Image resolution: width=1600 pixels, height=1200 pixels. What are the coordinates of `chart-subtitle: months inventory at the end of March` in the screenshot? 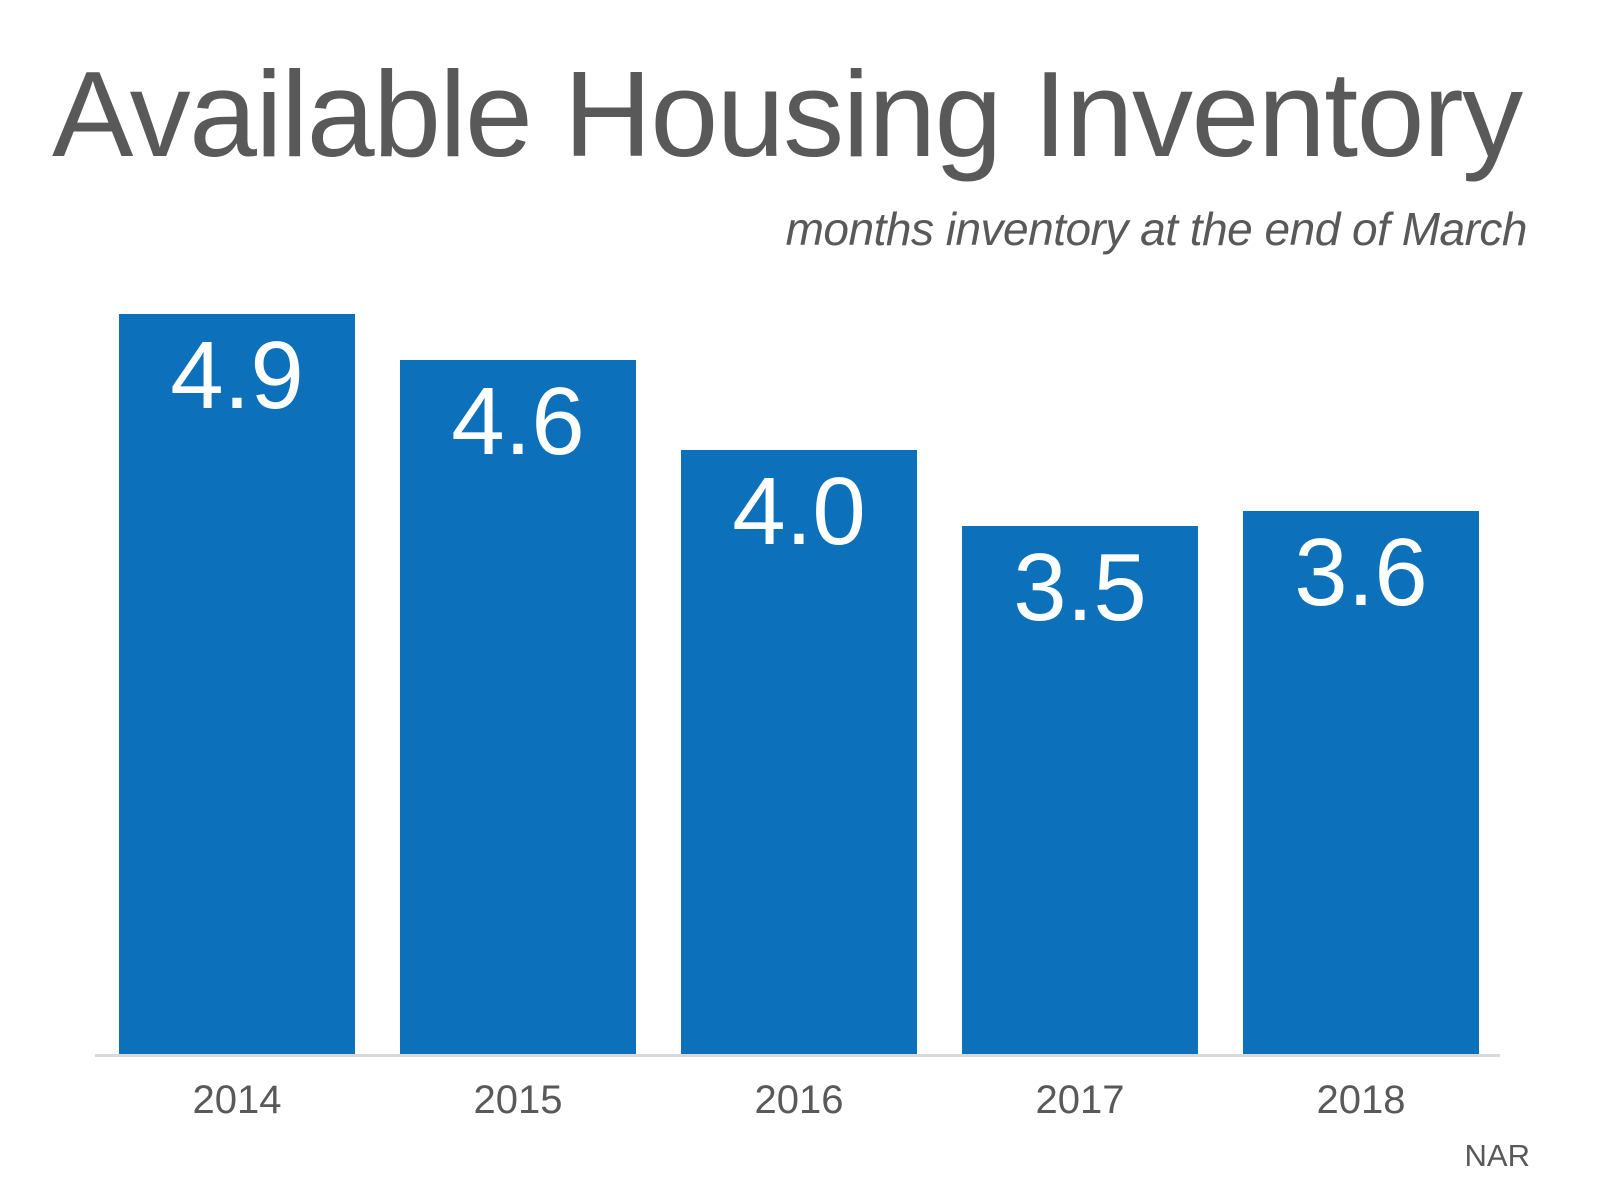 It's located at (1156, 229).